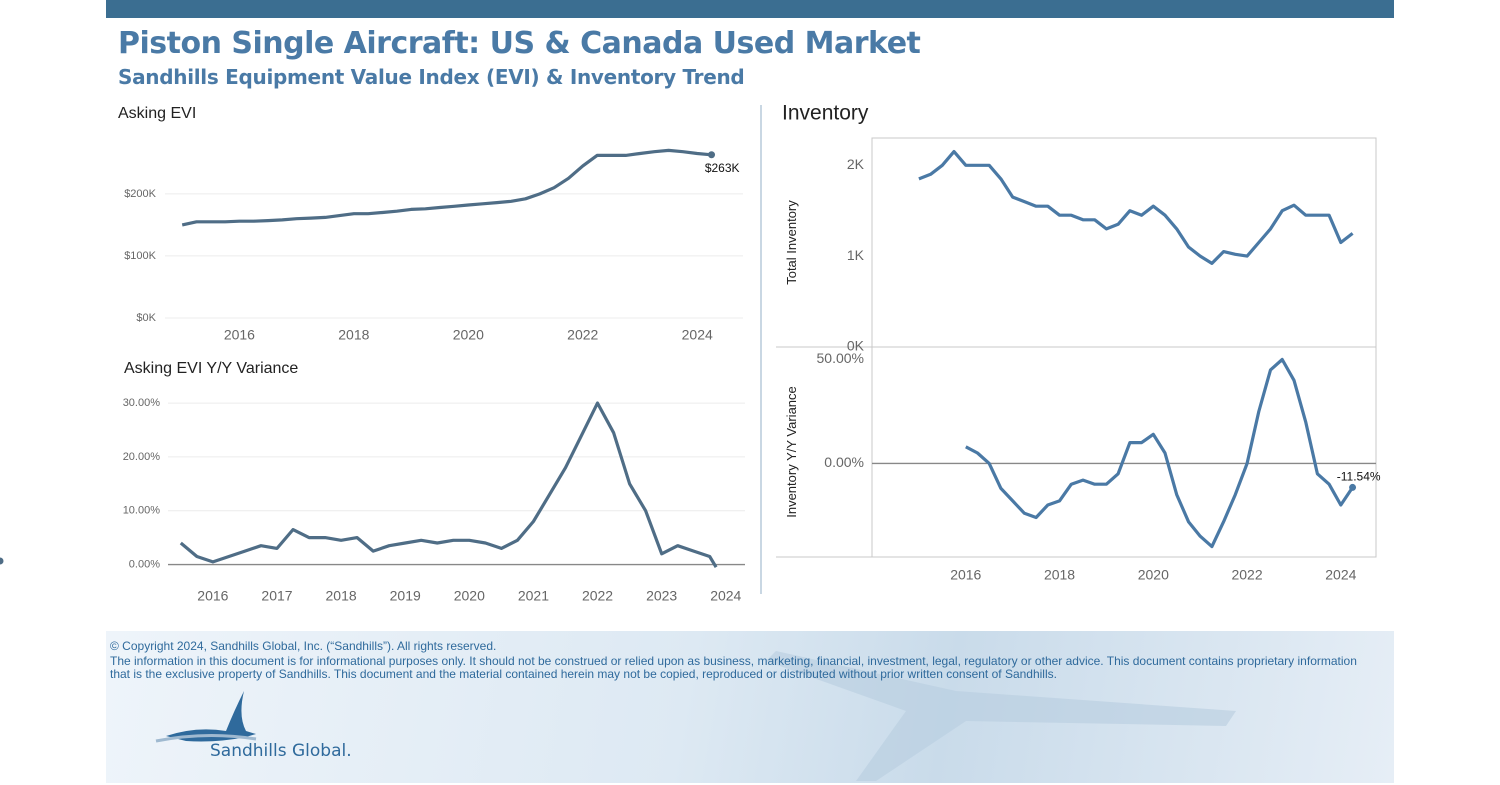 Image resolution: width=1500 pixels, height=785 pixels. I want to click on x-tick-label: 2019, so click(405, 596).